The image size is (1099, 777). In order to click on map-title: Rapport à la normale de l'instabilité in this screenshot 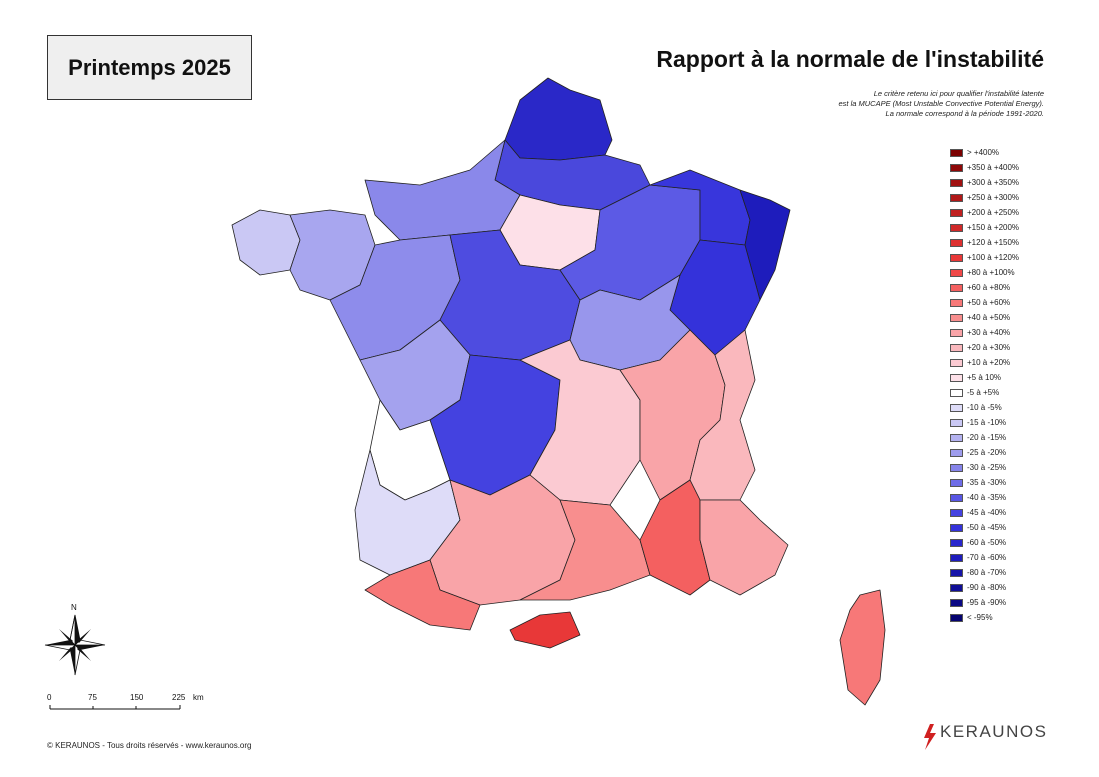, I will do `click(850, 59)`.